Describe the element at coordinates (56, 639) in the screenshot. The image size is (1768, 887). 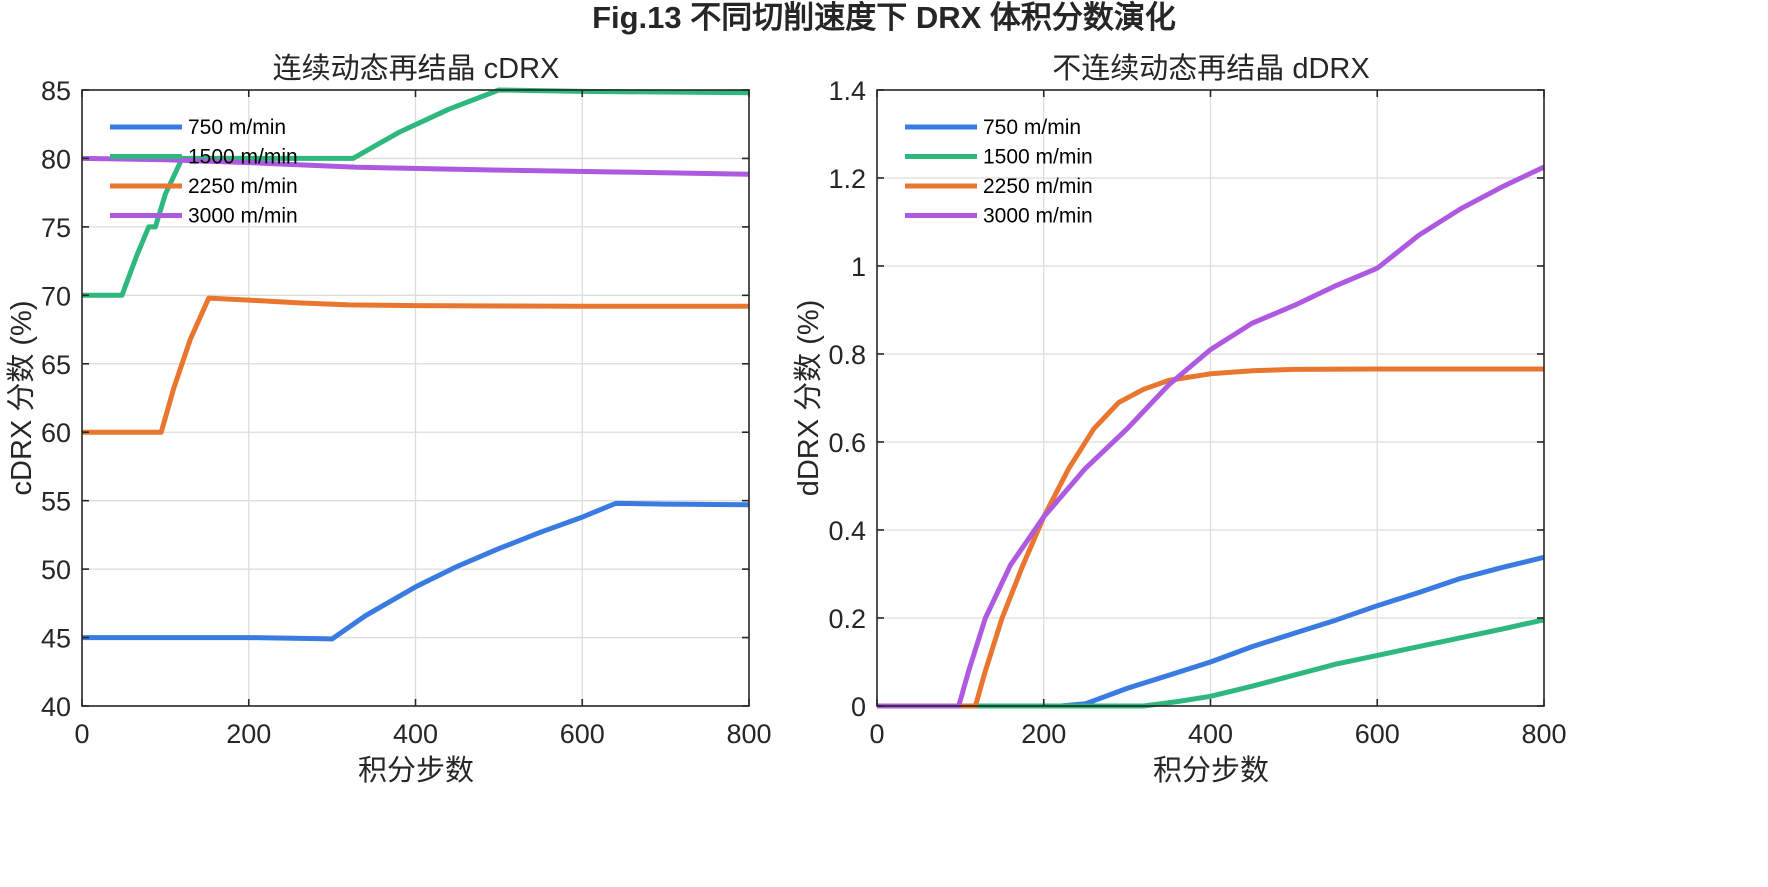
I see `cdrx-y-tick-label: 45` at that location.